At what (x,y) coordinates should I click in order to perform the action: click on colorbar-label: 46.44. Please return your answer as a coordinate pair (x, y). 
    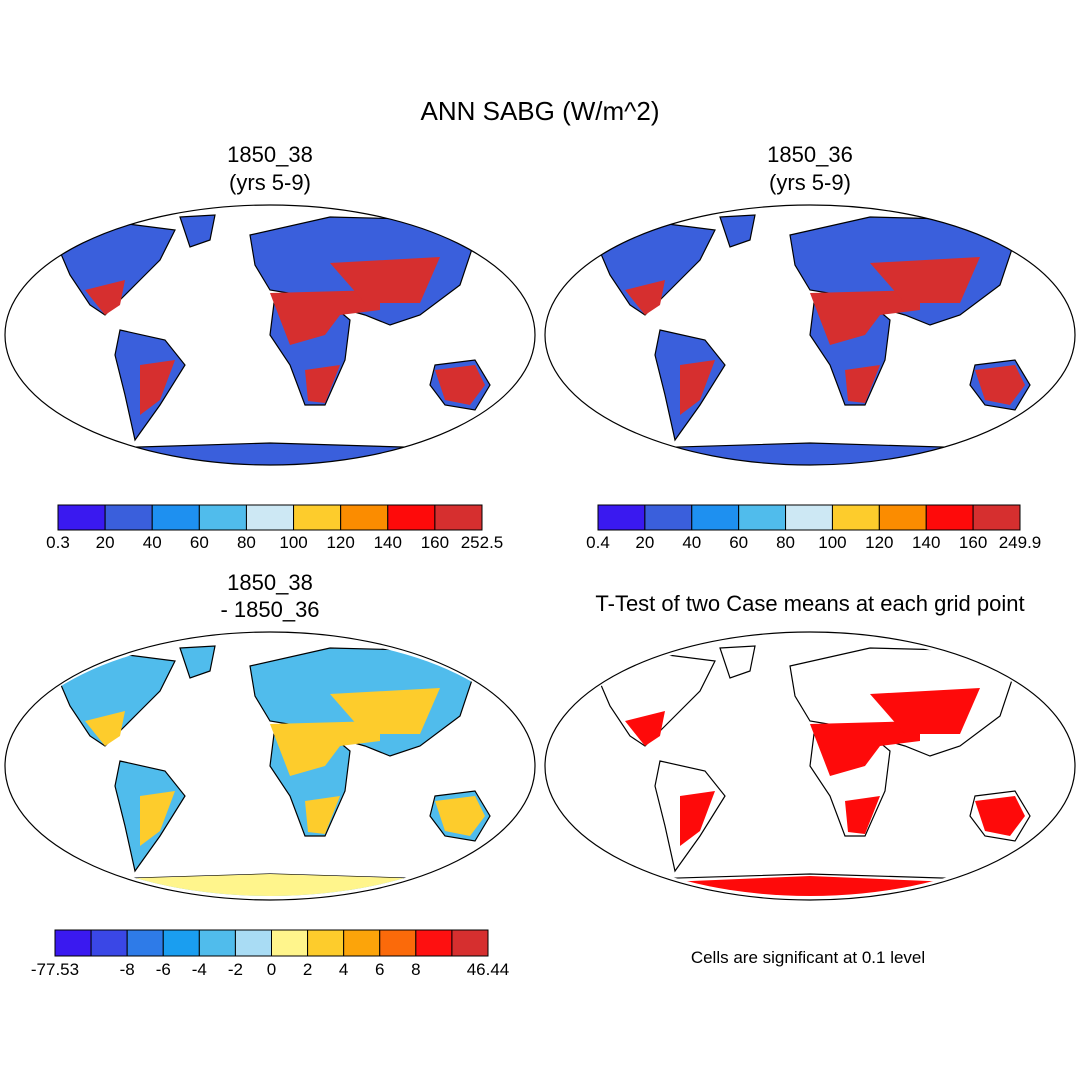
    Looking at the image, I should click on (488, 969).